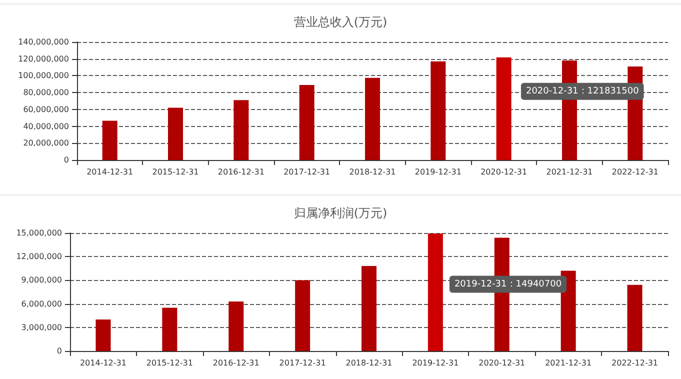 Image resolution: width=681 pixels, height=379 pixels. Describe the element at coordinates (46, 143) in the screenshot. I see `y-tick-label: 20,000,000` at that location.